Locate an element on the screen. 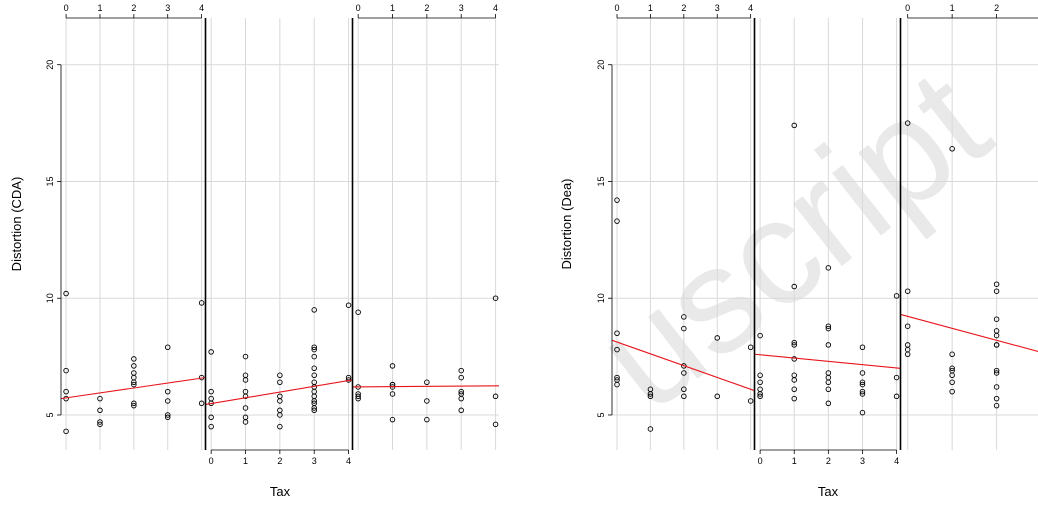 The height and width of the screenshot is (510, 1038). y-tick-label: 10 is located at coordinates (601, 298).